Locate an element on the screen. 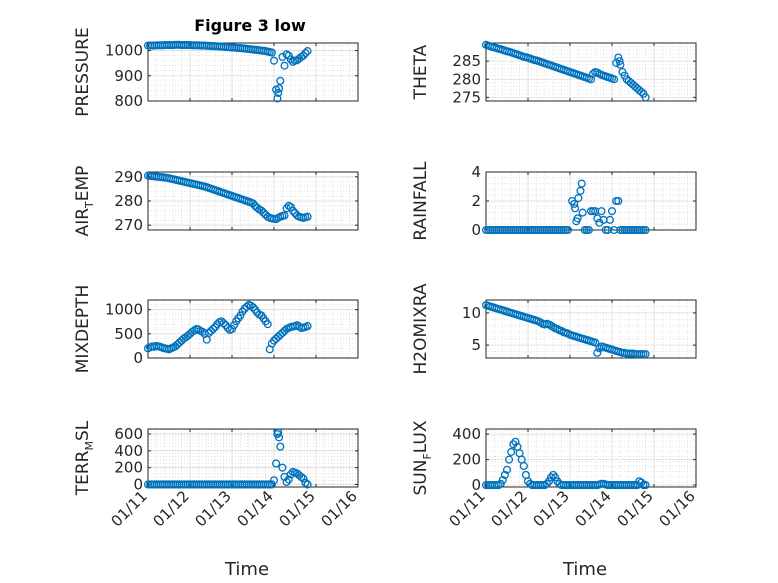  y-tick-label: 275 is located at coordinates (466, 97).